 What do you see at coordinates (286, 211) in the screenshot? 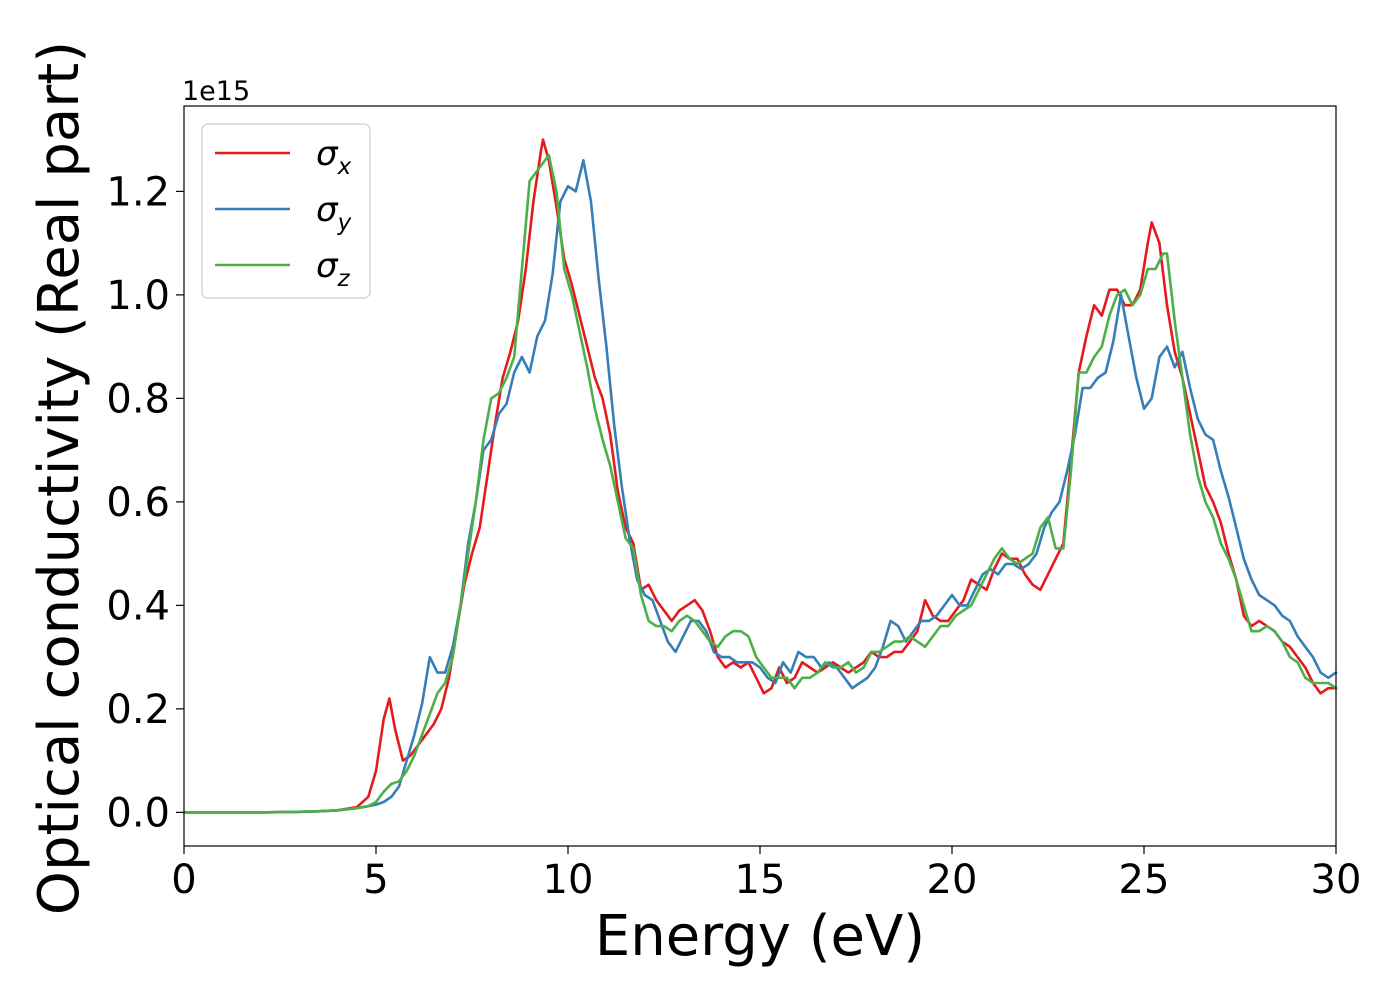
I see `legend-box` at bounding box center [286, 211].